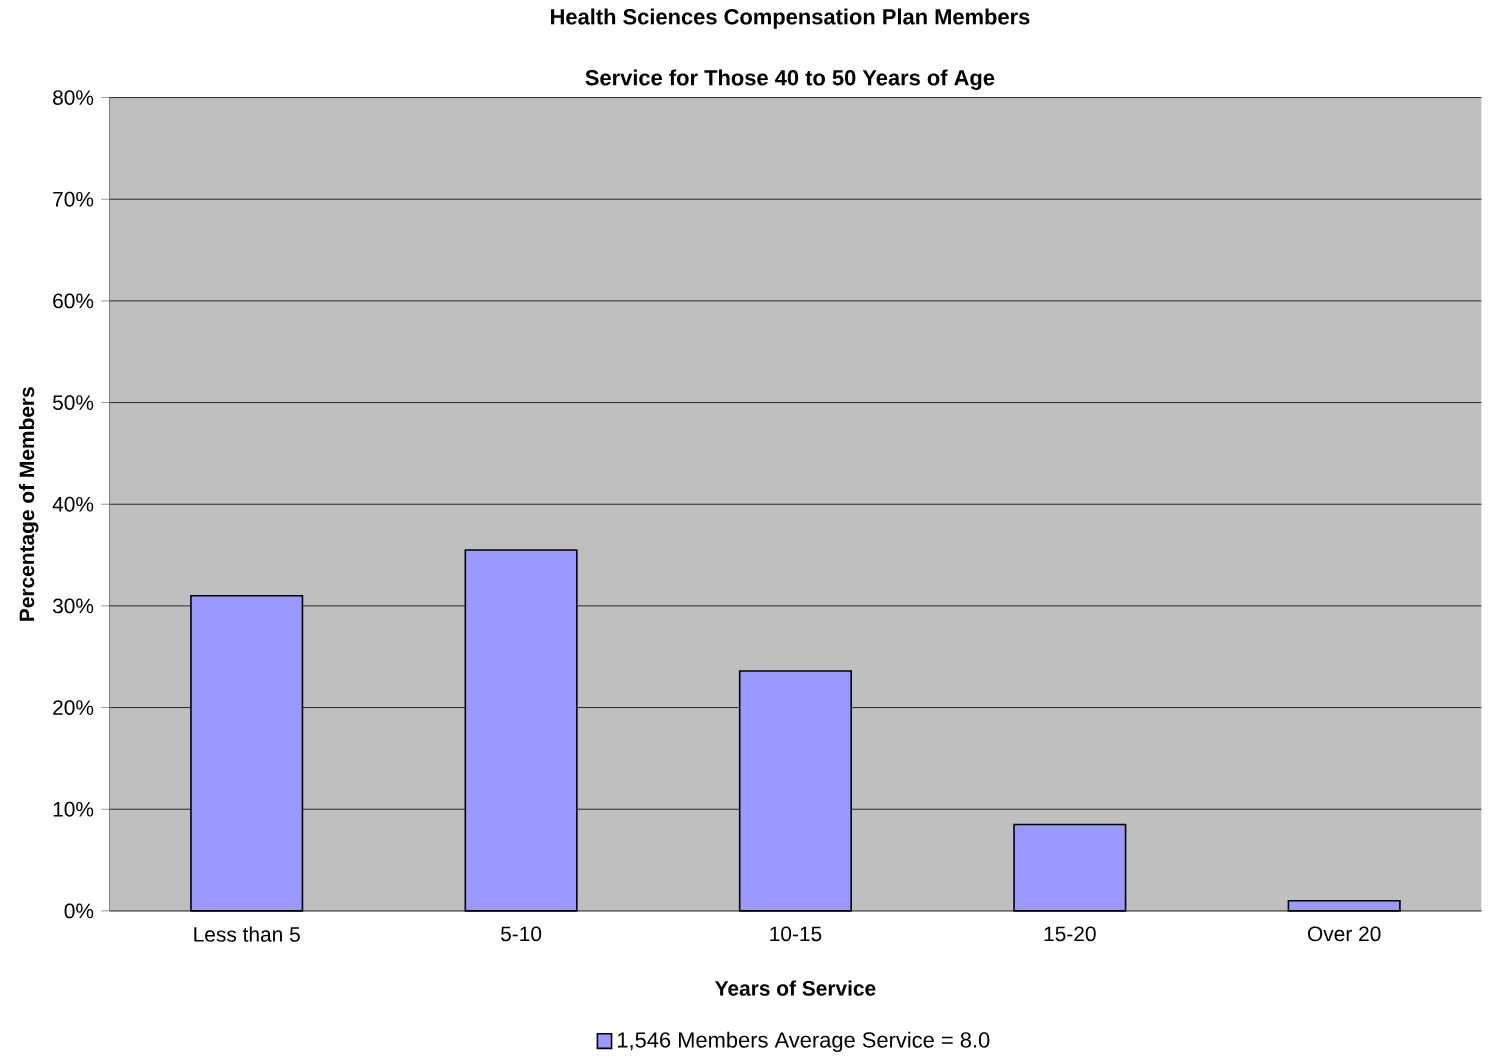 This screenshot has width=1488, height=1058. I want to click on legend-label: 1,546 Members Average Service = 8.0, so click(803, 1041).